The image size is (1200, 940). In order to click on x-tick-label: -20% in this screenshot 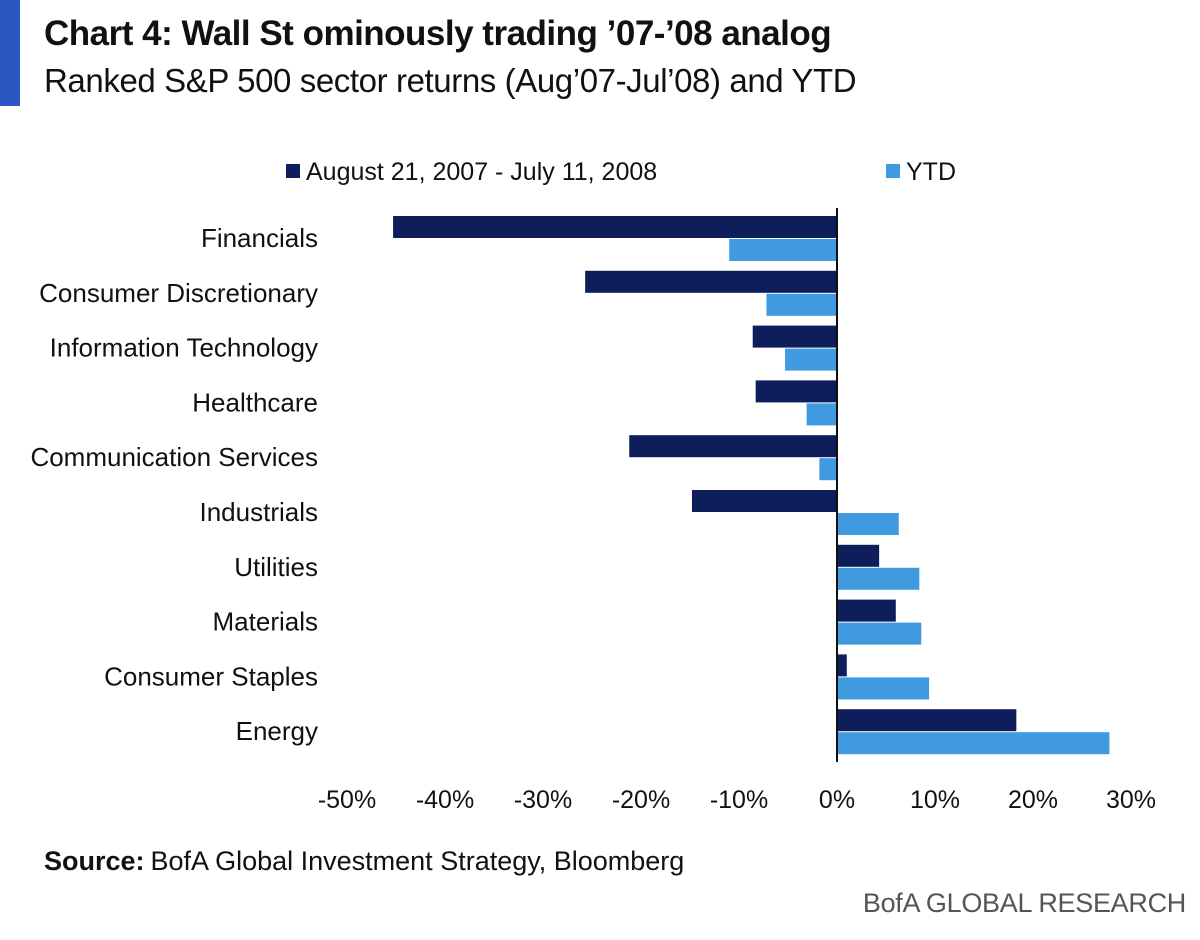, I will do `click(641, 800)`.